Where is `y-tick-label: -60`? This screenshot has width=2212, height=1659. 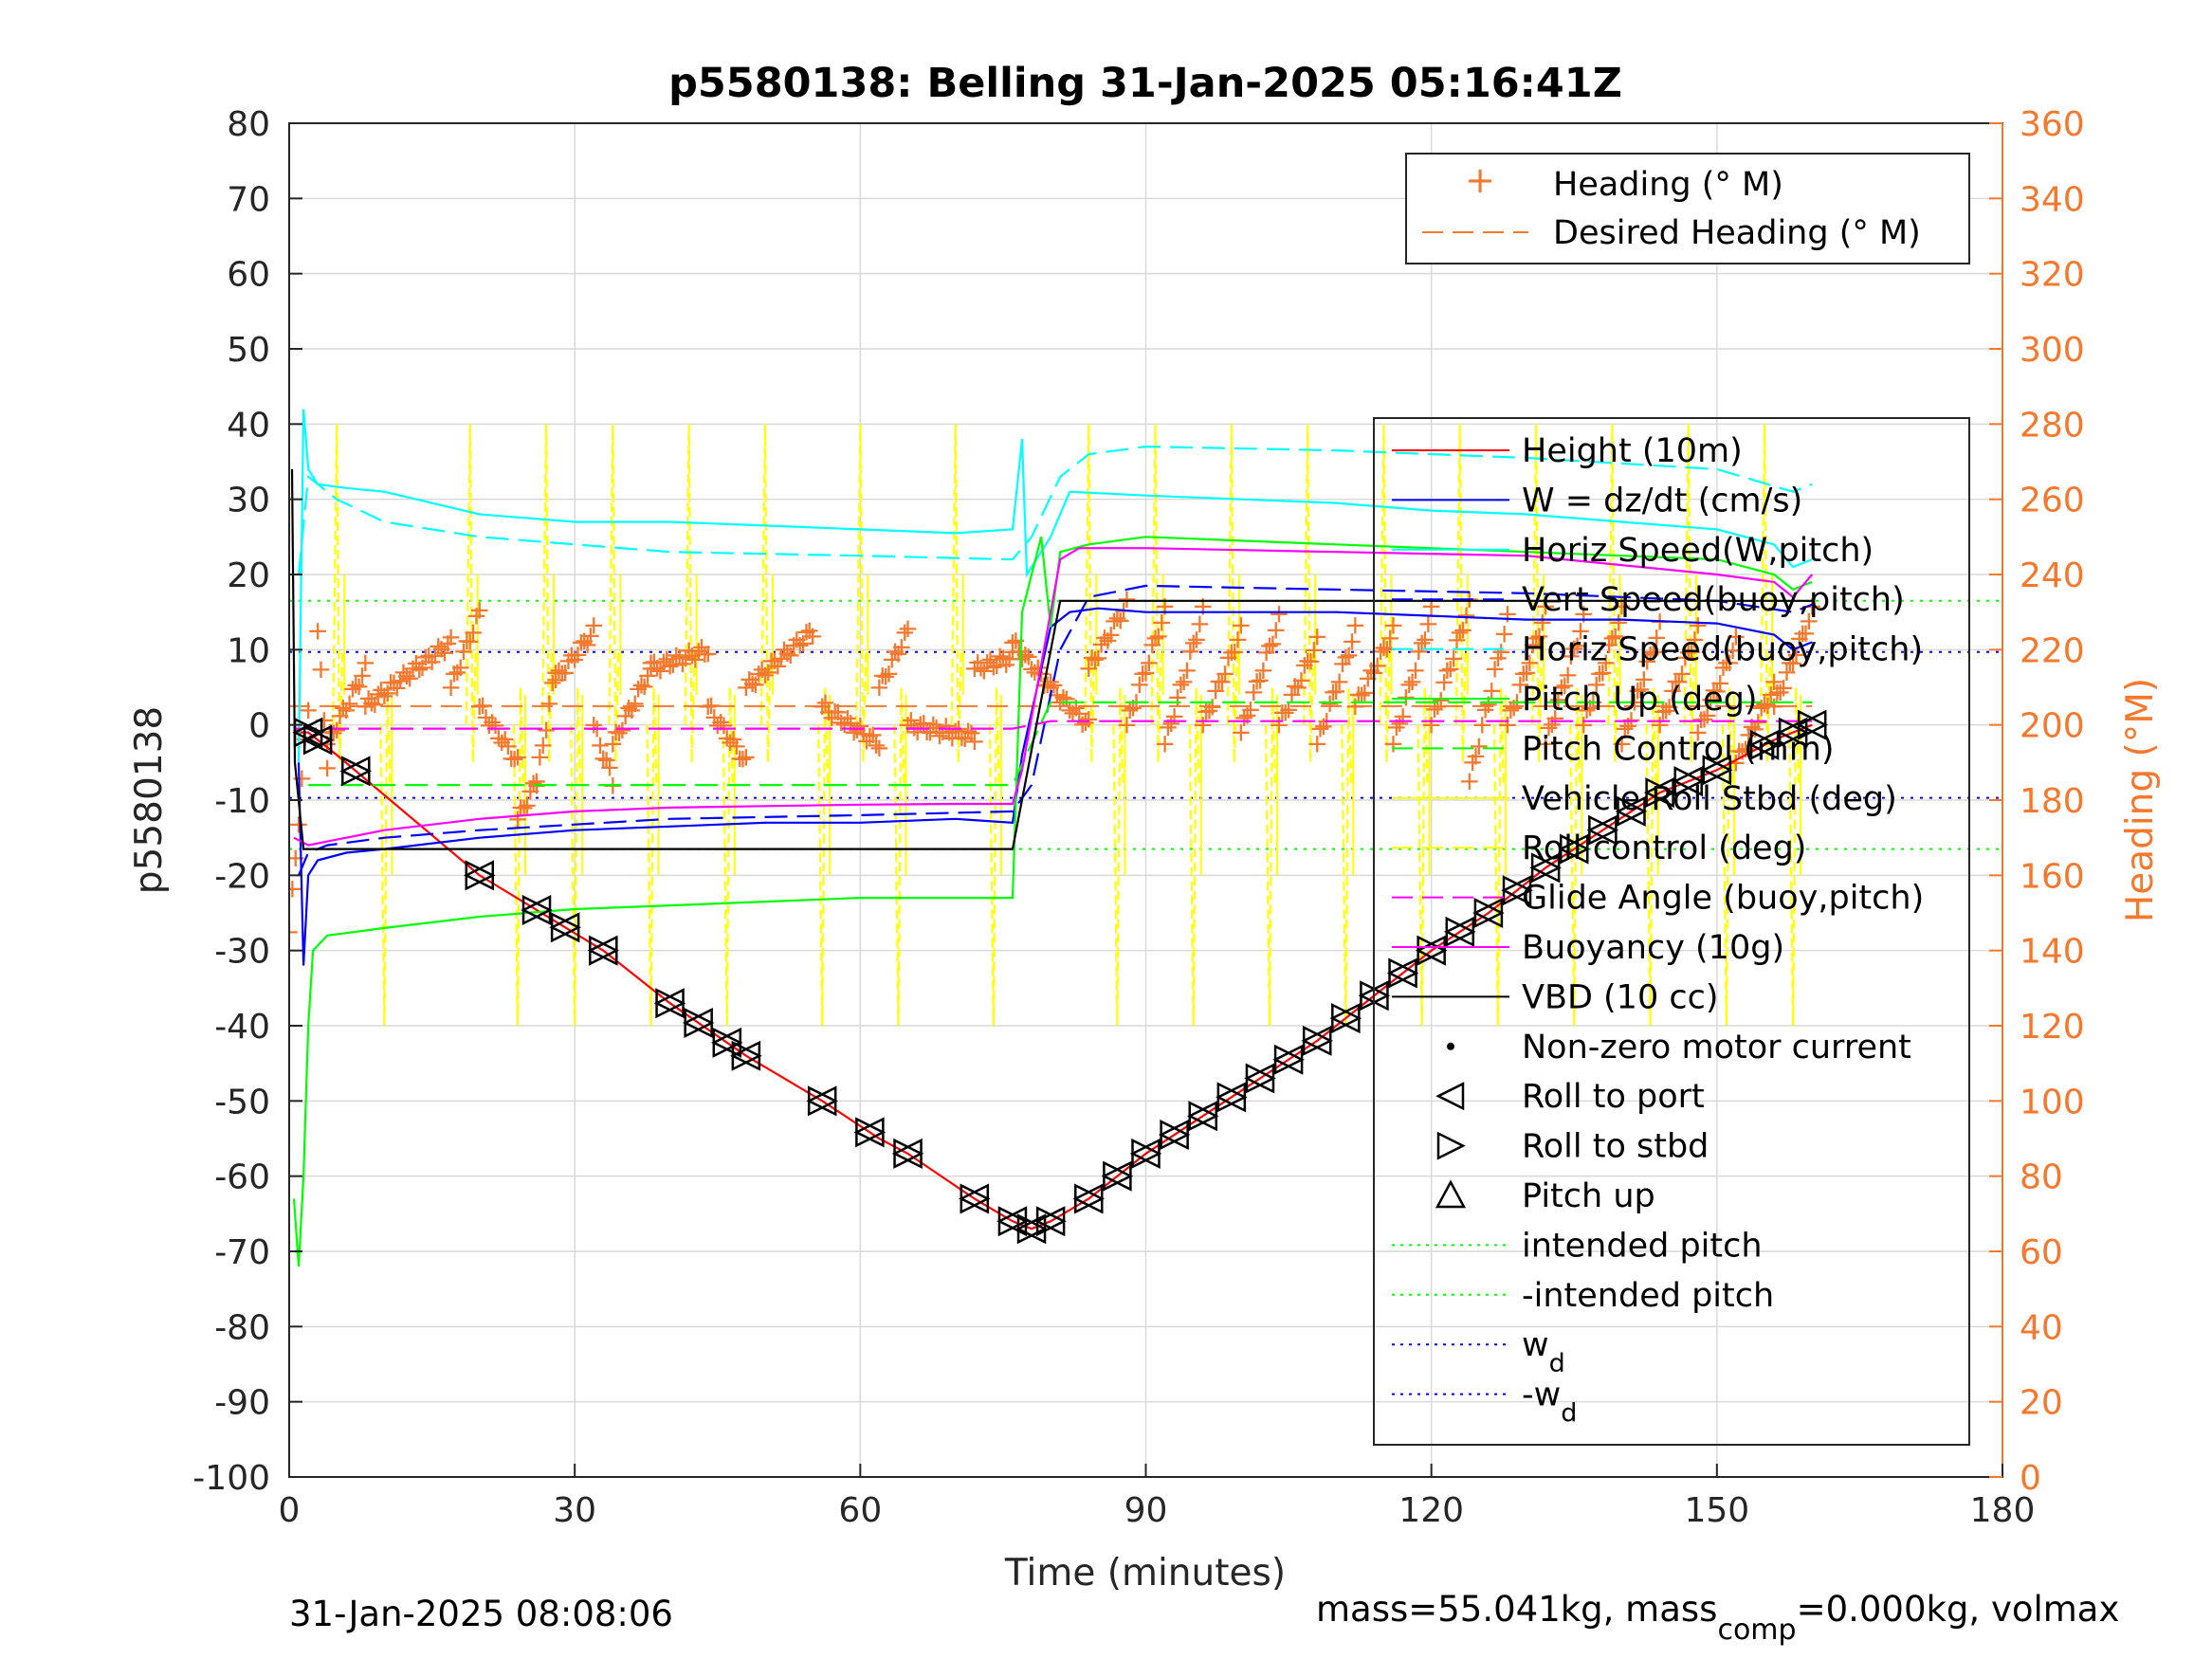
y-tick-label: -60 is located at coordinates (242, 1177).